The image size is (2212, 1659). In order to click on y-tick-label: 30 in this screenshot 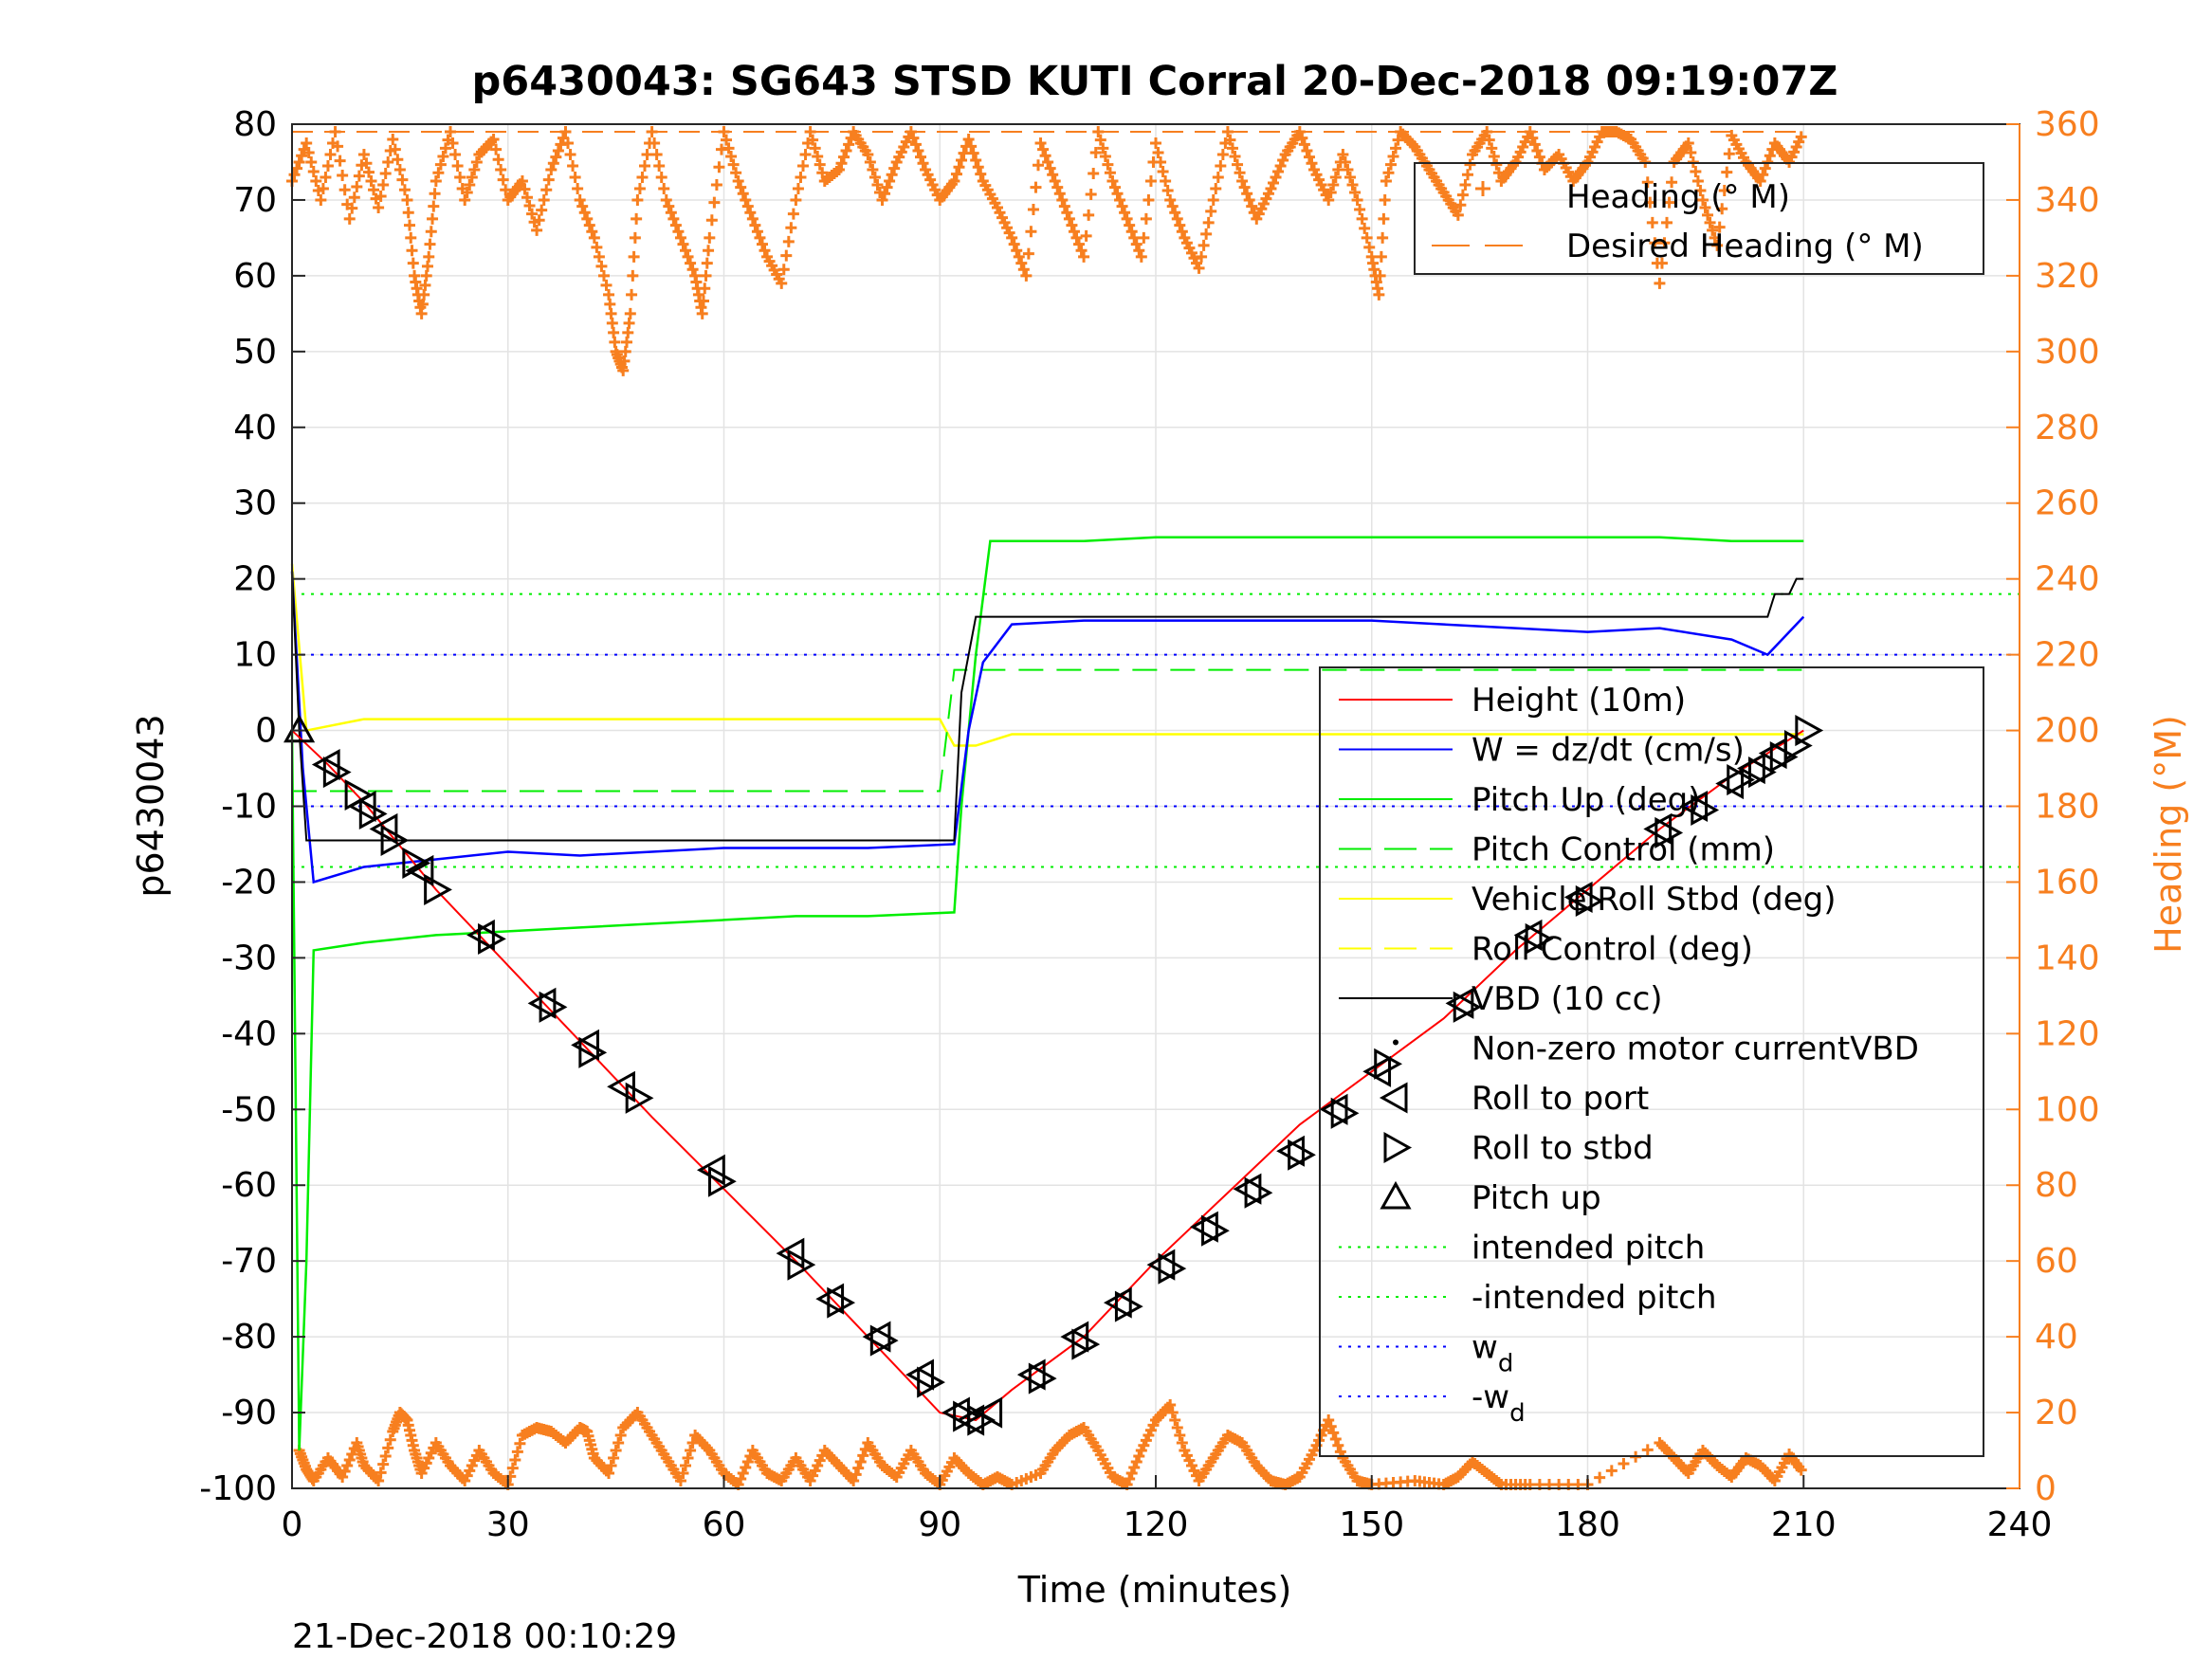, I will do `click(255, 503)`.